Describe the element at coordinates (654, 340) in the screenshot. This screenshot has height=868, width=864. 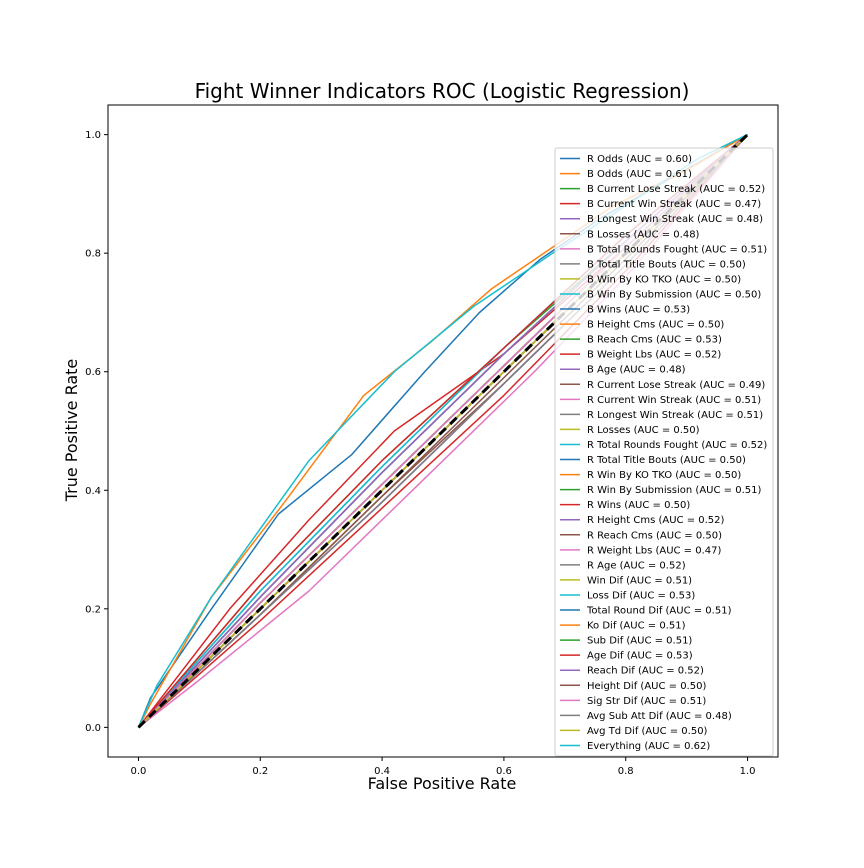
I see `legend-entry-label: B Reach Cms (AUC = 0.53)` at that location.